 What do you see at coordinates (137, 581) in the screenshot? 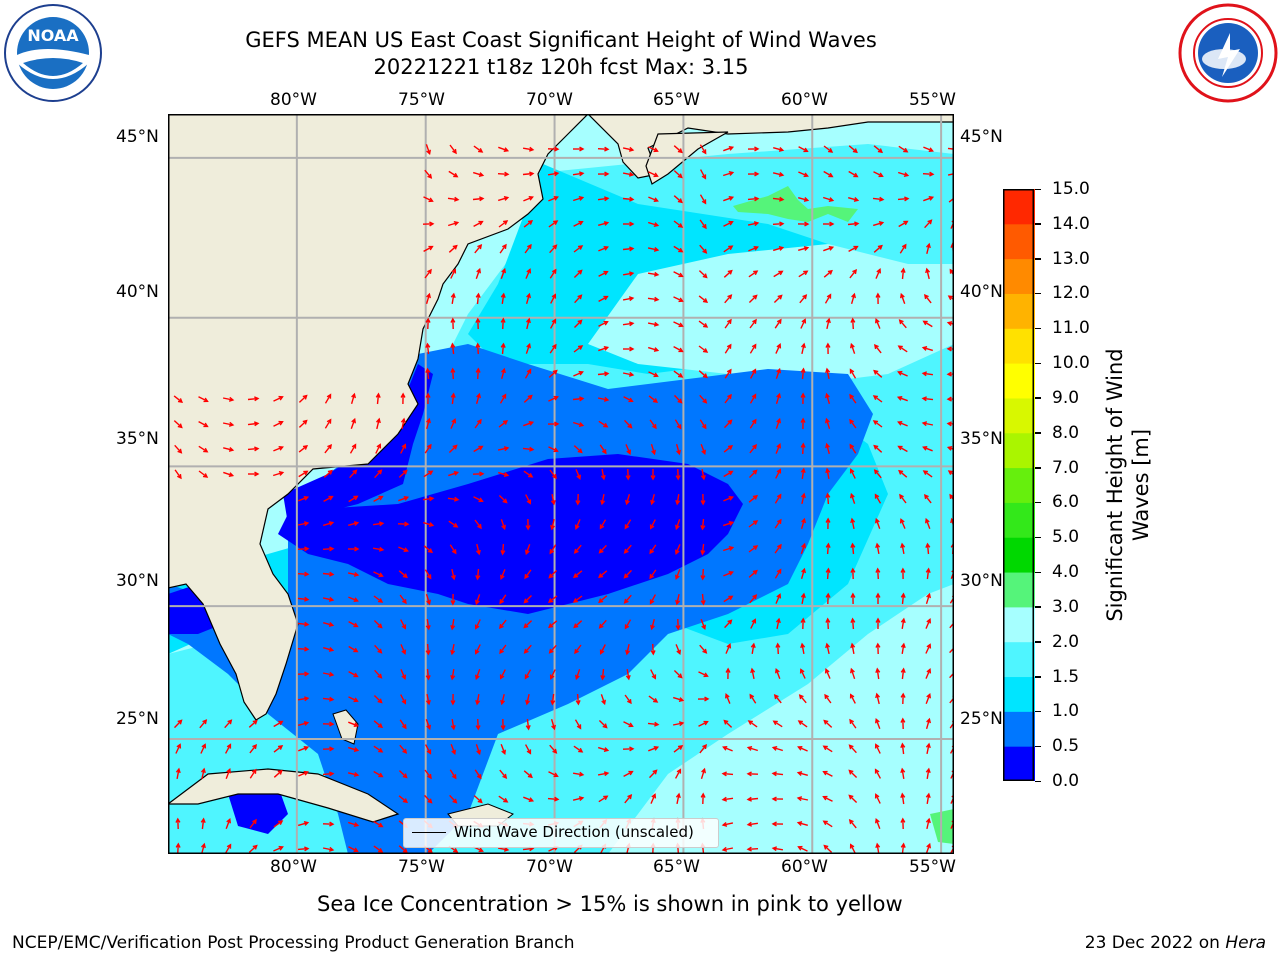
I see `lat-tick-left-30n: 30°N` at bounding box center [137, 581].